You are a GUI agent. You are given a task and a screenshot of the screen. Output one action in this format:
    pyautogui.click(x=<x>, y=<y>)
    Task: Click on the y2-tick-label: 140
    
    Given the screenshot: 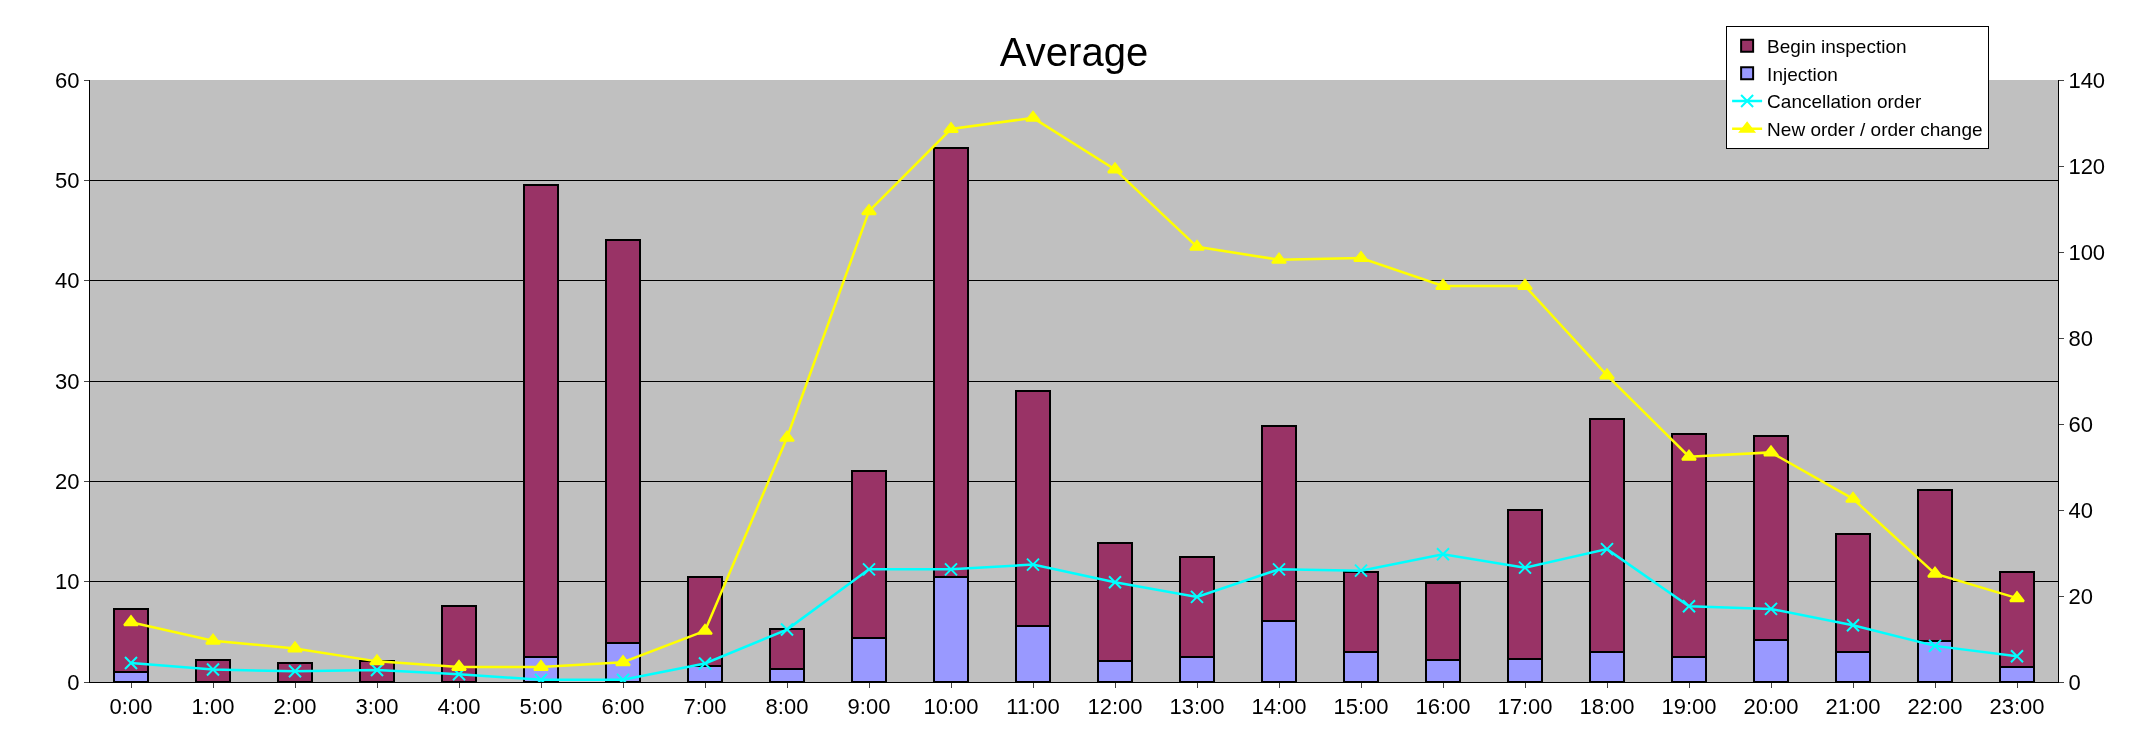 What is the action you would take?
    pyautogui.click(x=2087, y=80)
    